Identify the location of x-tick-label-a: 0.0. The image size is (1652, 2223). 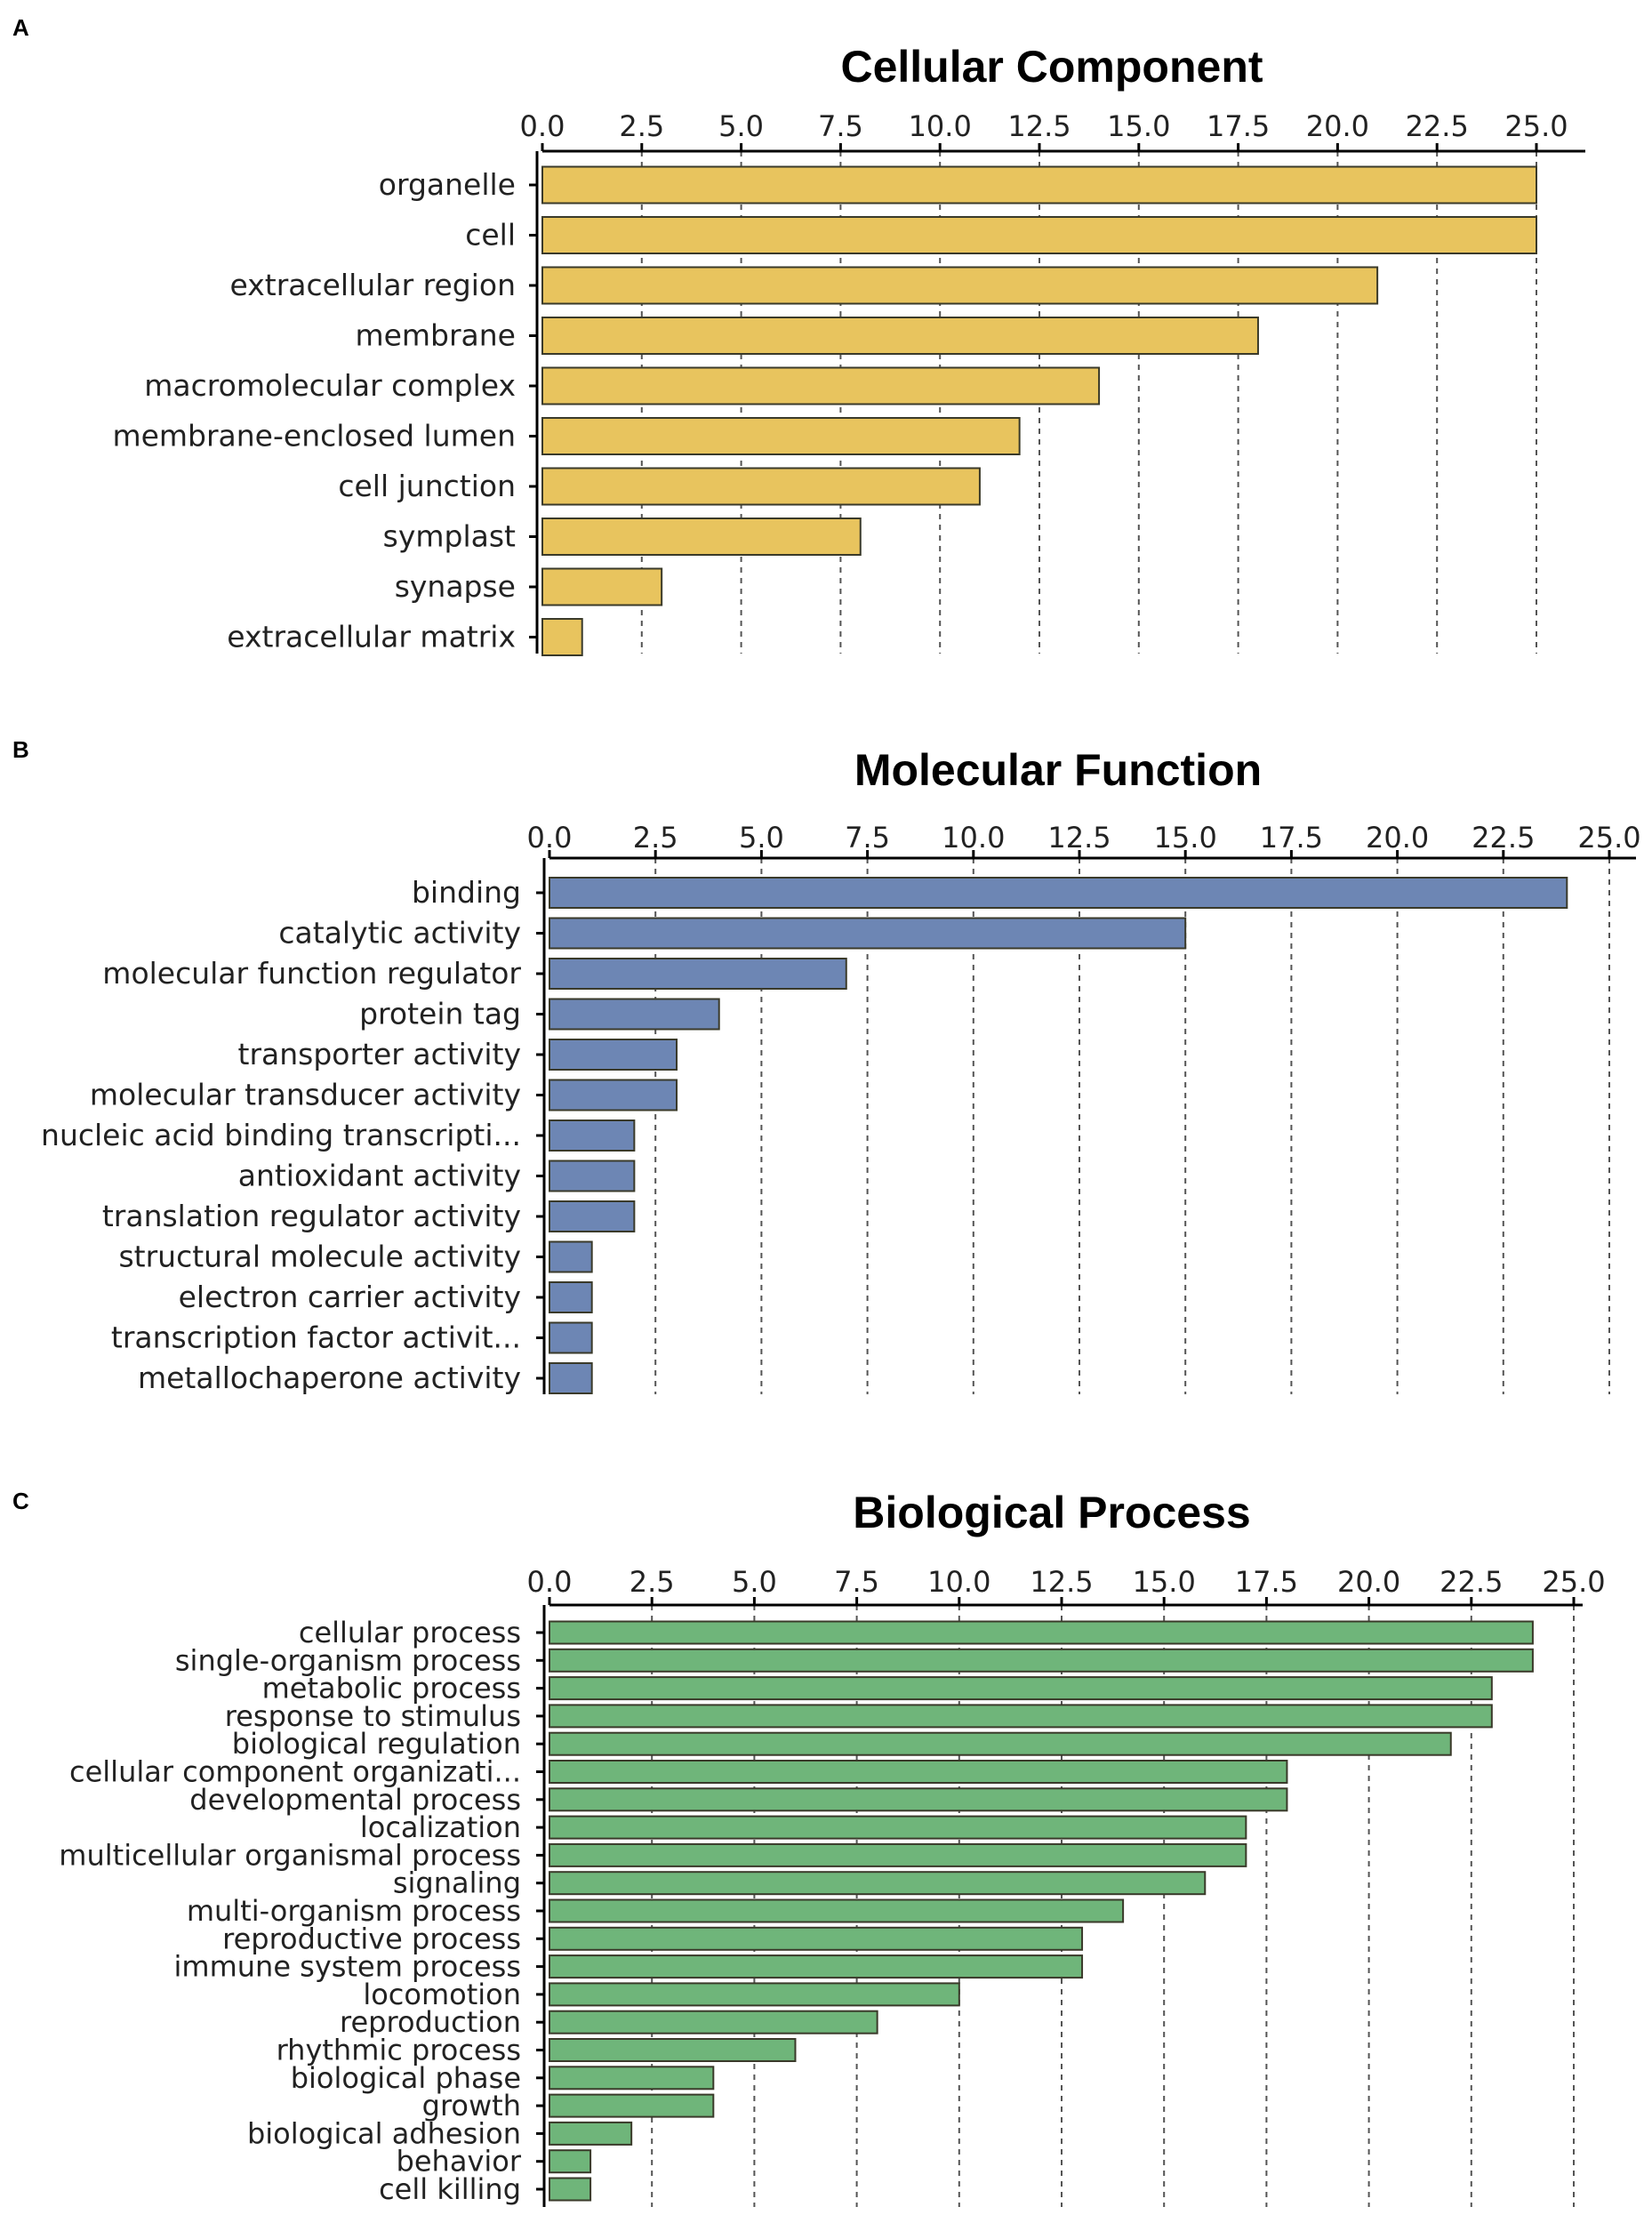
(543, 126).